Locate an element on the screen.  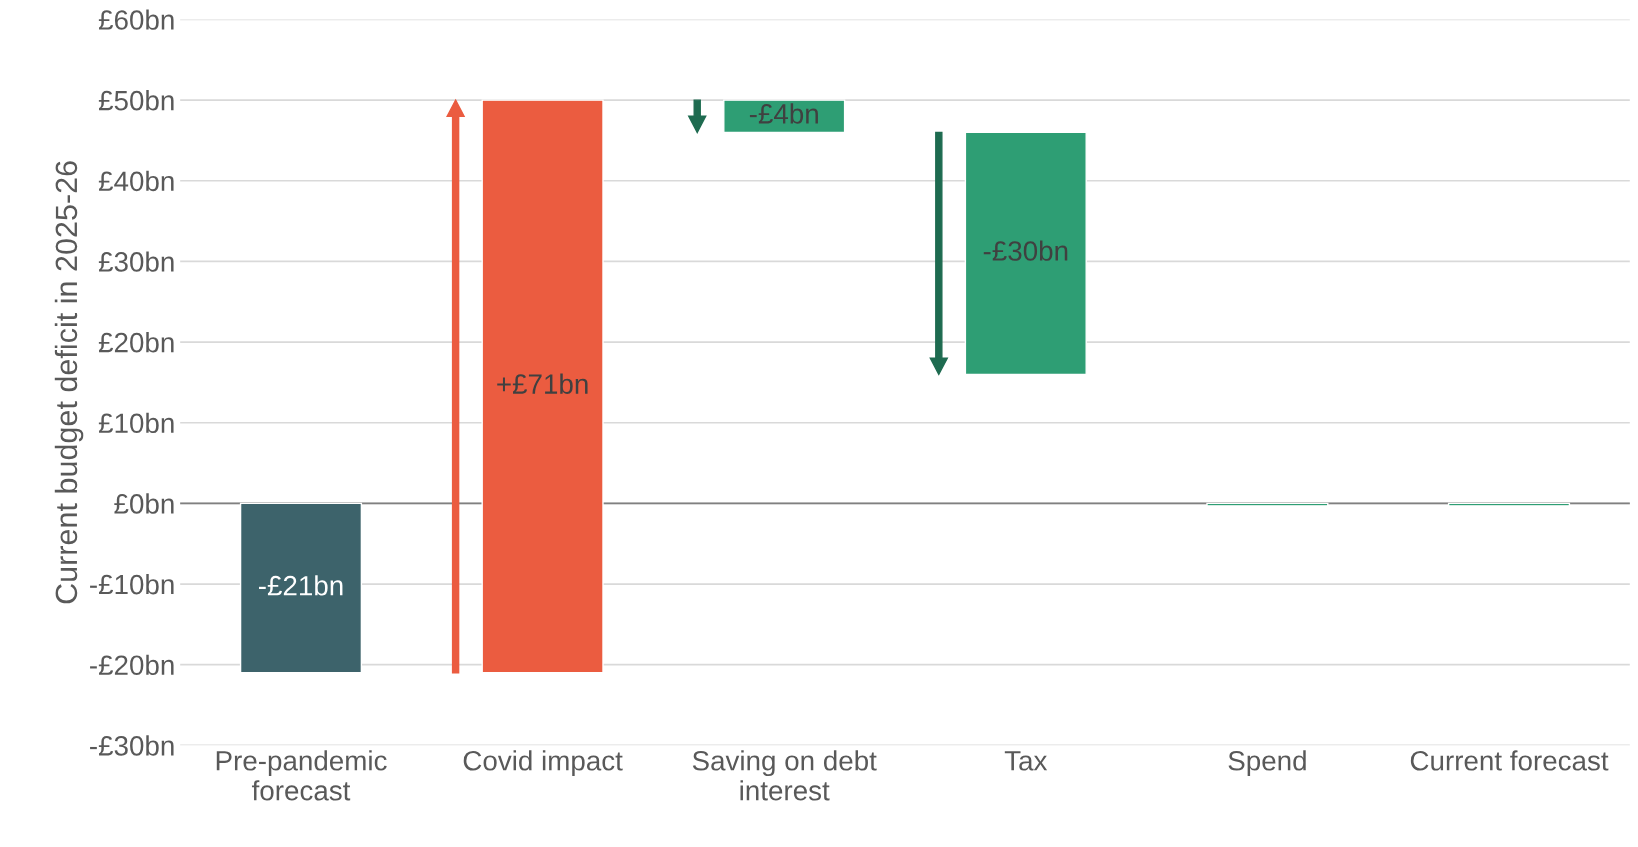
data-label: -£4bn is located at coordinates (783, 113).